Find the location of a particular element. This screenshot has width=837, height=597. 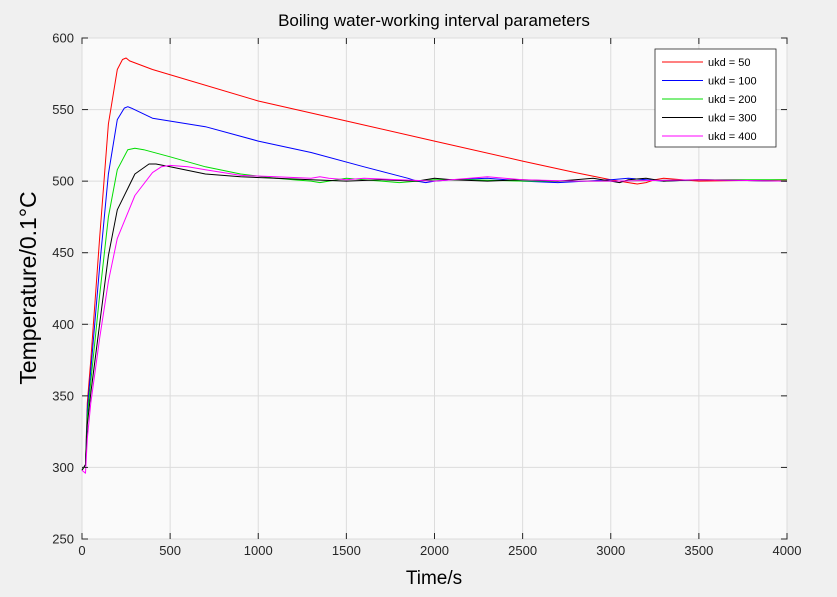

y-tick-label: 400 is located at coordinates (63, 324).